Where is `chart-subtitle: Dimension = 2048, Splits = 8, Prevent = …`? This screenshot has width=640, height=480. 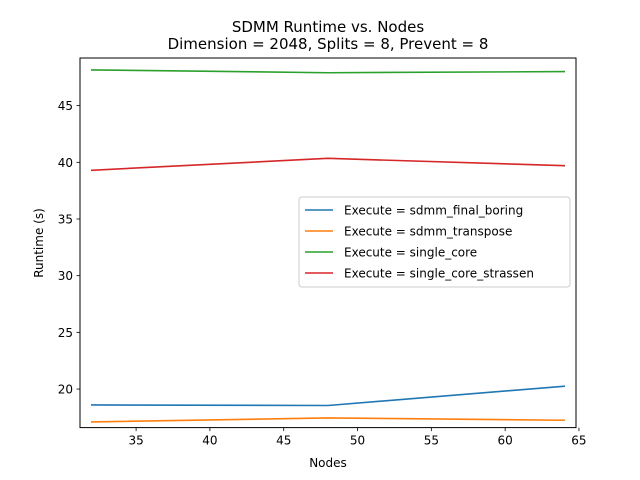 chart-subtitle: Dimension = 2048, Splits = 8, Prevent = … is located at coordinates (328, 44).